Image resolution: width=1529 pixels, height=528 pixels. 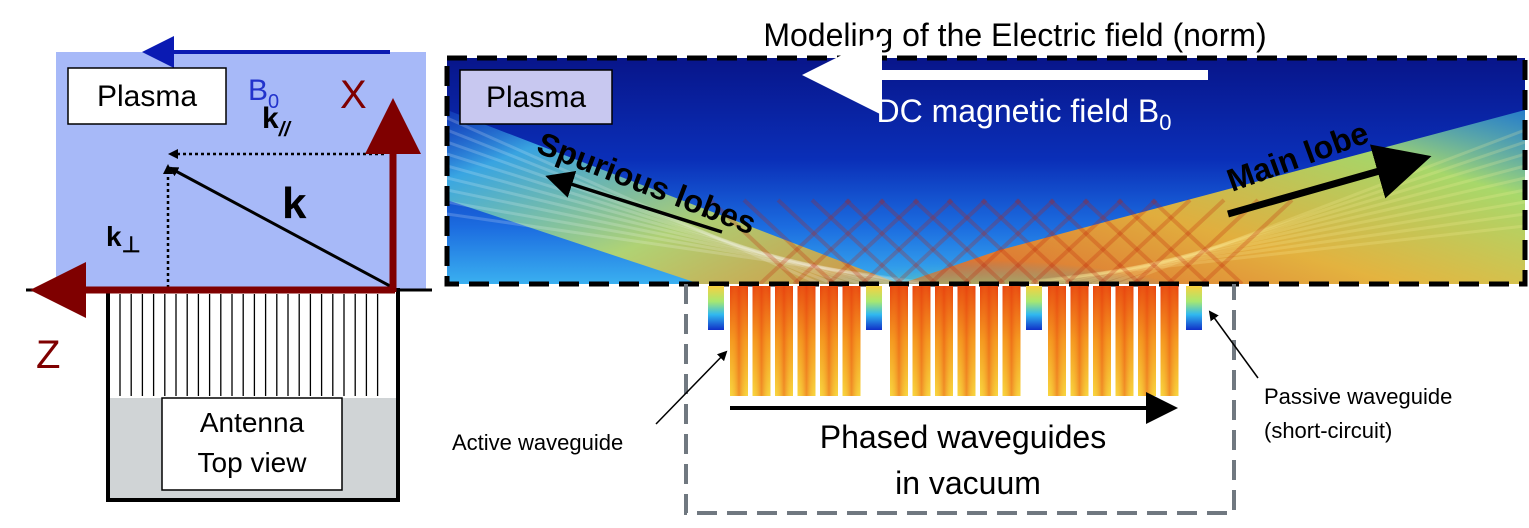 What do you see at coordinates (249, 345) in the screenshot?
I see `antenna-grill-lines` at bounding box center [249, 345].